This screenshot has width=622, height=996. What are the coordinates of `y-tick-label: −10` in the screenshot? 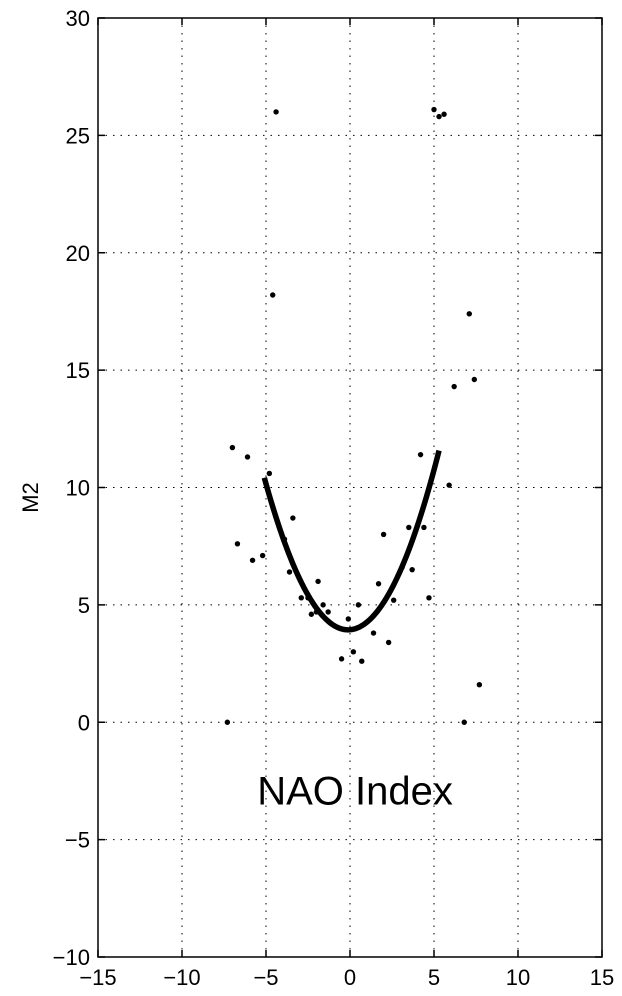 It's located at (71, 957).